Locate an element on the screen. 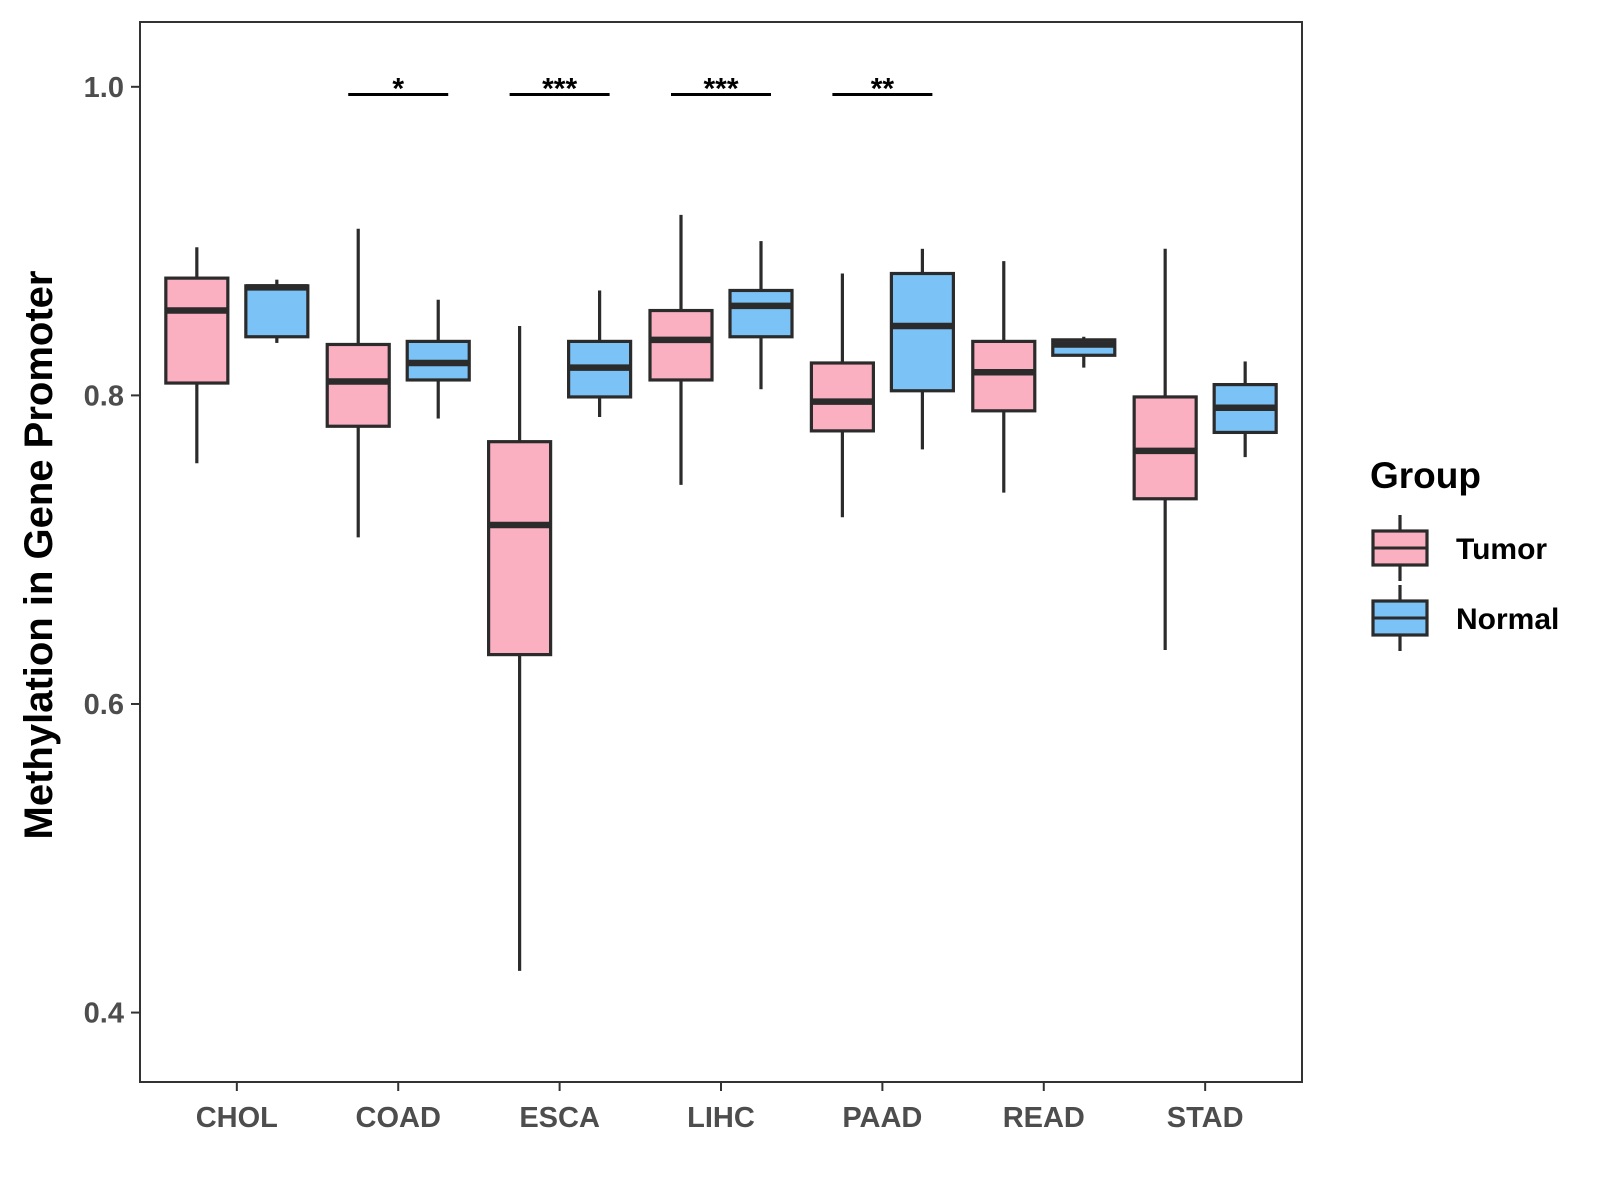 Image resolution: width=1600 pixels, height=1200 pixels. box-esca-tumor is located at coordinates (520, 648).